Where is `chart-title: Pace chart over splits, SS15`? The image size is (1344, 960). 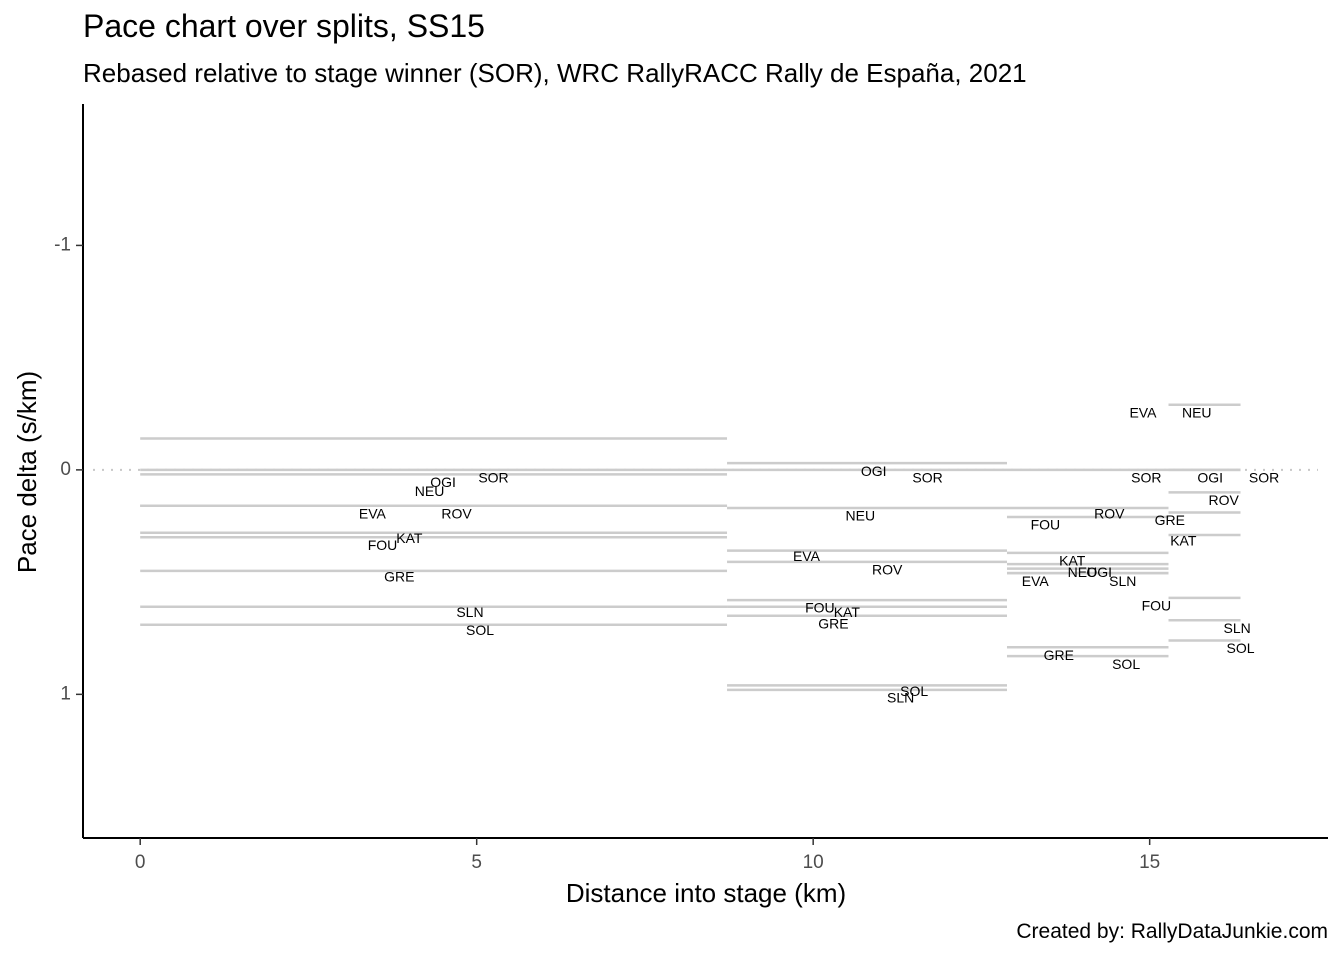
chart-title: Pace chart over splits, SS15 is located at coordinates (284, 26).